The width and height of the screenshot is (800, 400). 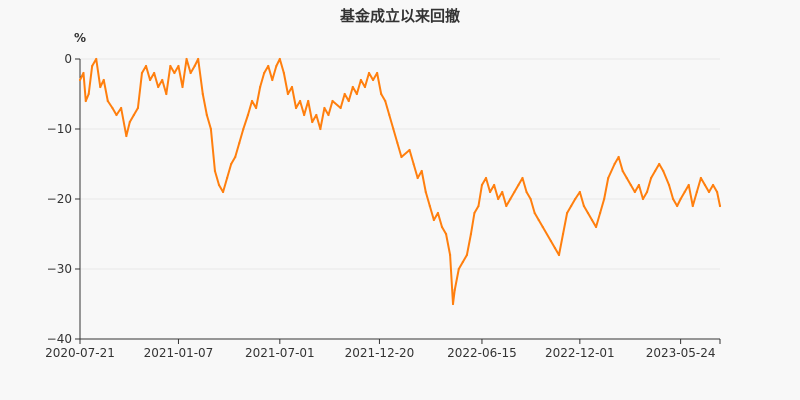 What do you see at coordinates (280, 353) in the screenshot?
I see `x-tick-label: 2021-07-01` at bounding box center [280, 353].